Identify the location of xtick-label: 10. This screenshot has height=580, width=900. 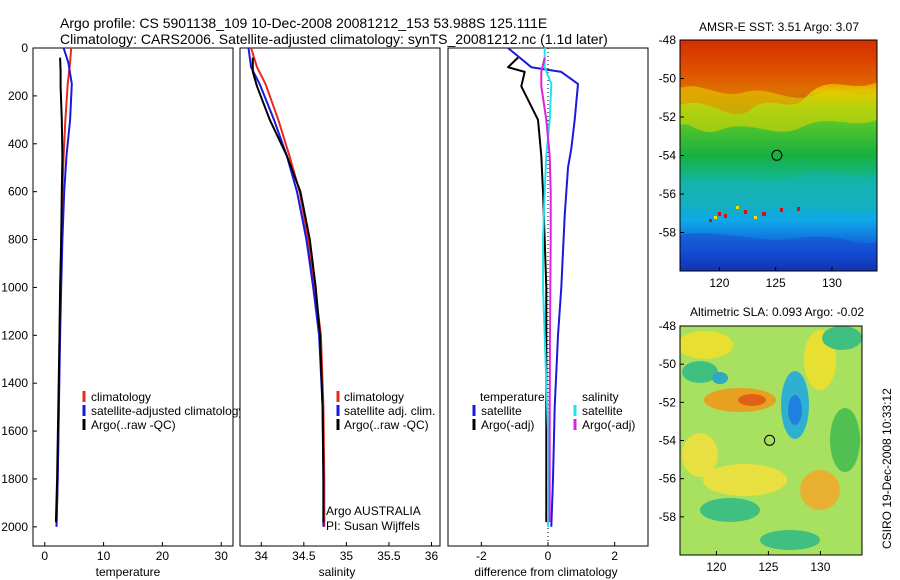
(104, 556).